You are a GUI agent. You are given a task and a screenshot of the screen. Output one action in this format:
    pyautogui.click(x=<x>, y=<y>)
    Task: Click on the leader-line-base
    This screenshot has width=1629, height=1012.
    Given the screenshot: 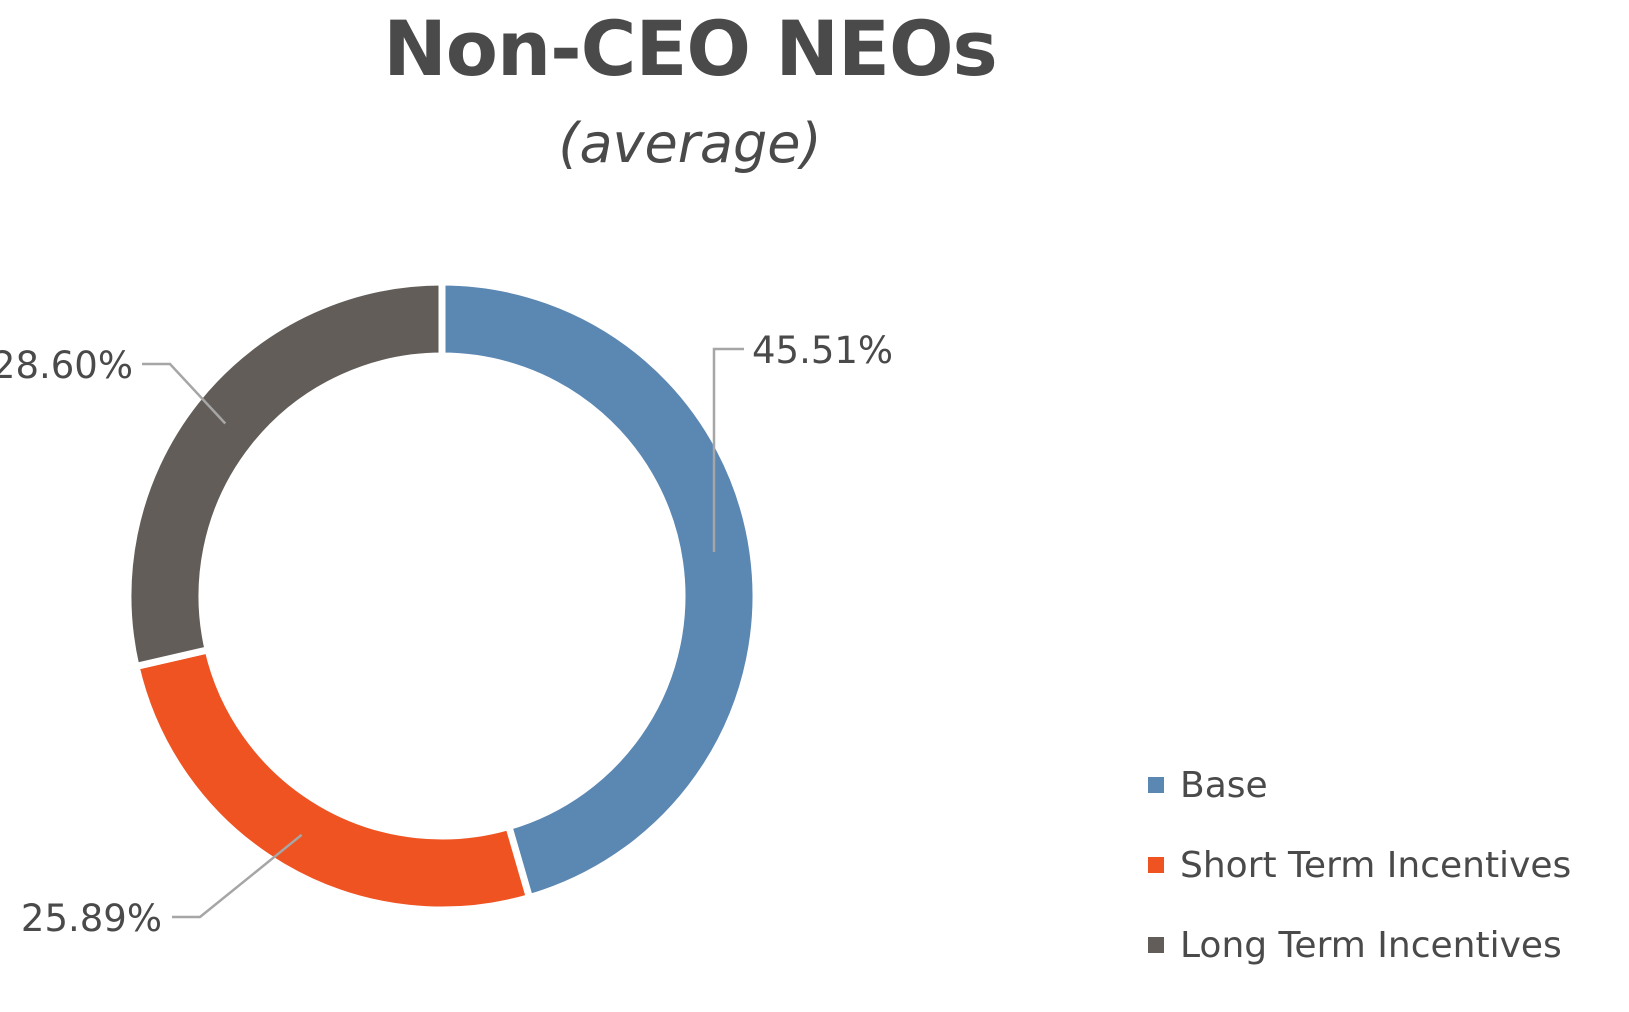 What is the action you would take?
    pyautogui.click(x=728, y=449)
    